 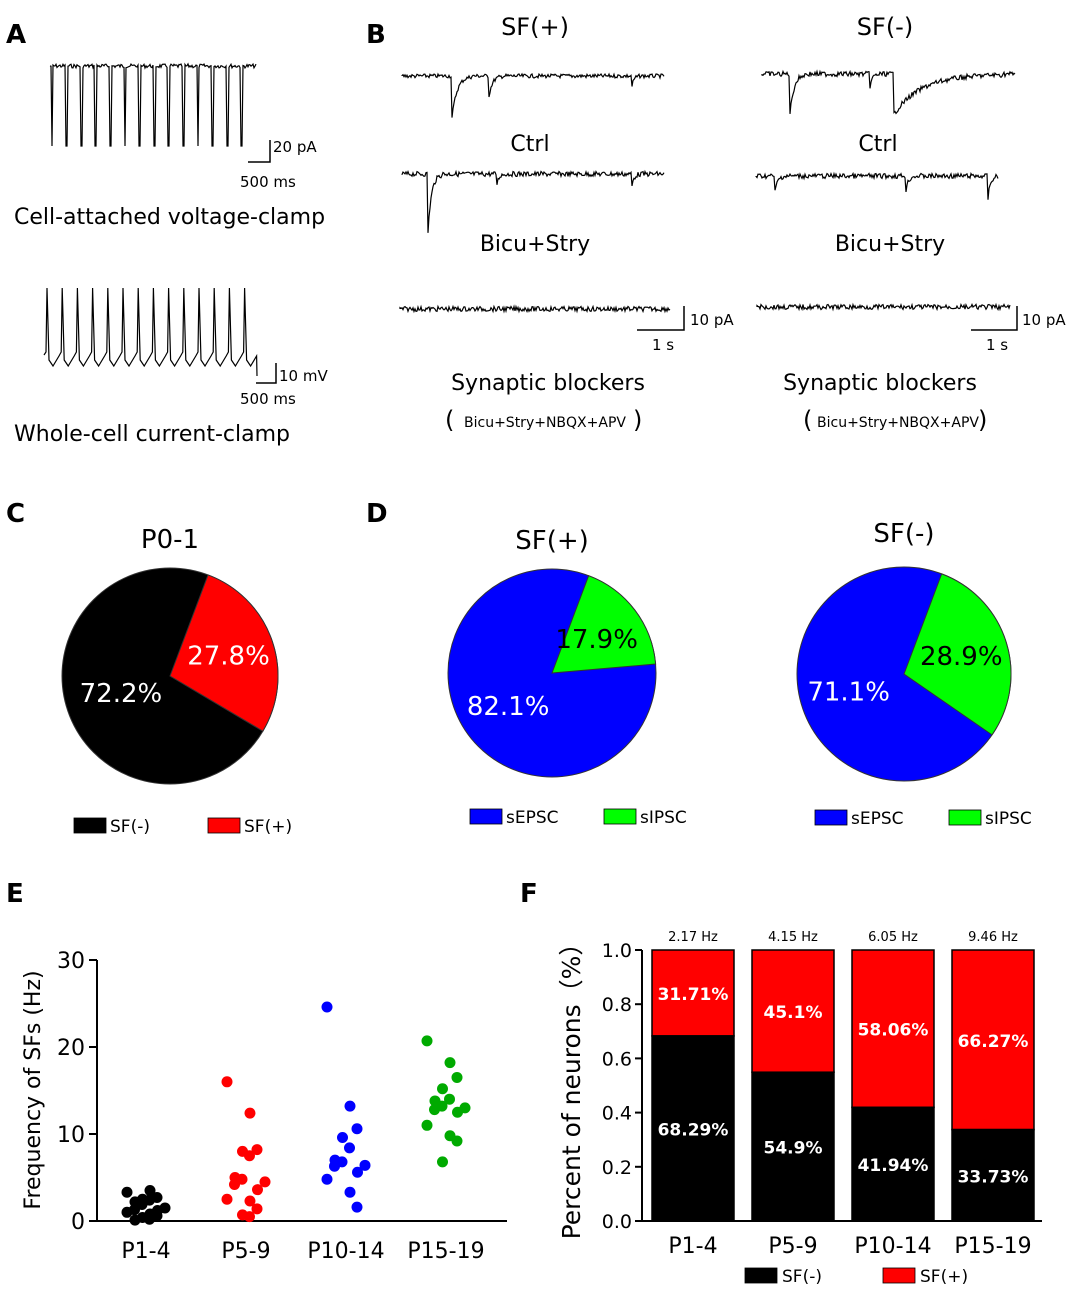 What do you see at coordinates (1044, 320) in the screenshot?
I see `scale-y-b-2: 10 pA` at bounding box center [1044, 320].